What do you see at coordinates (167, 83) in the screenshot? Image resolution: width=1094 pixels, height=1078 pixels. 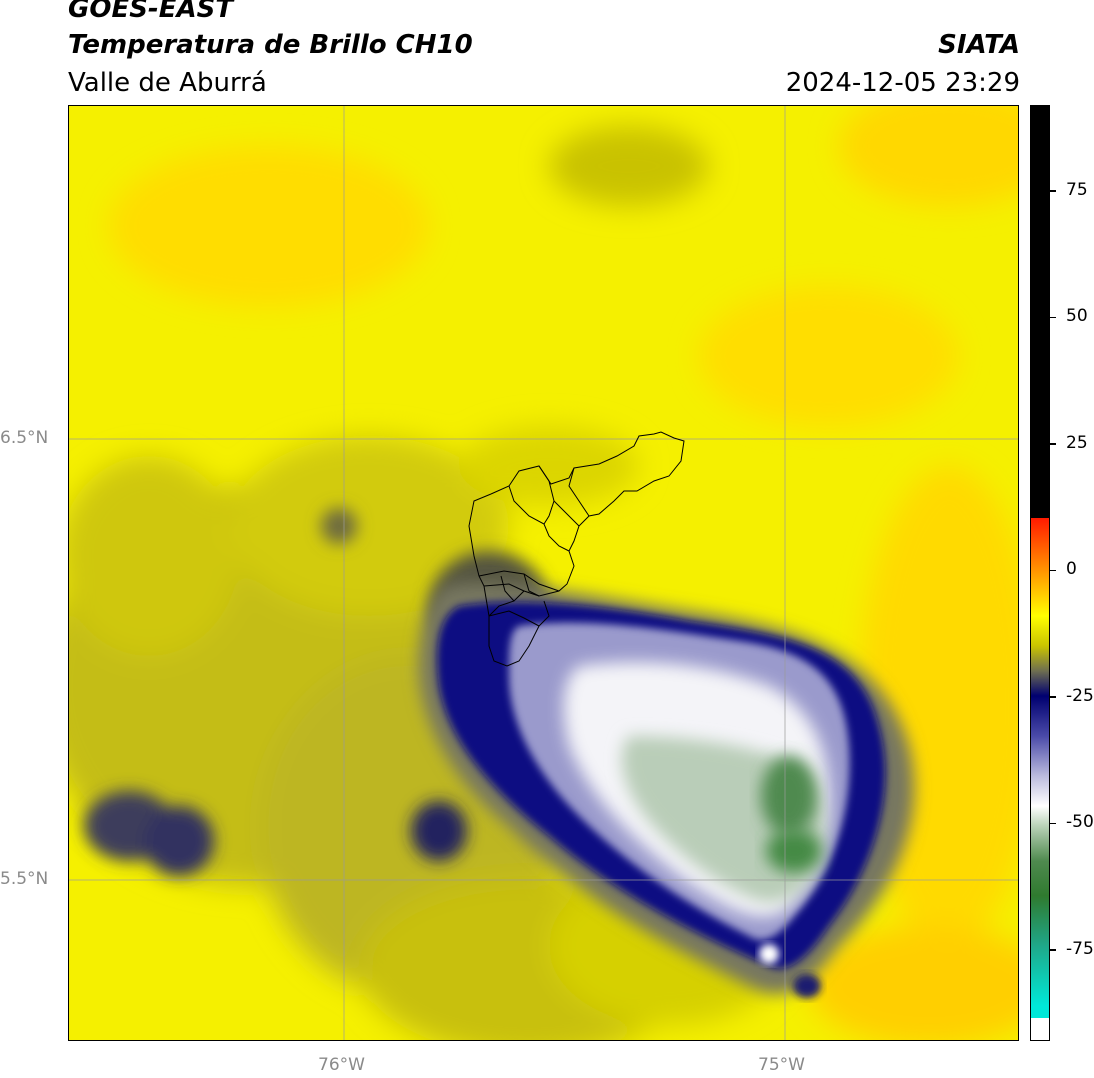 I see `region-subtitle: Valle de Aburrá` at bounding box center [167, 83].